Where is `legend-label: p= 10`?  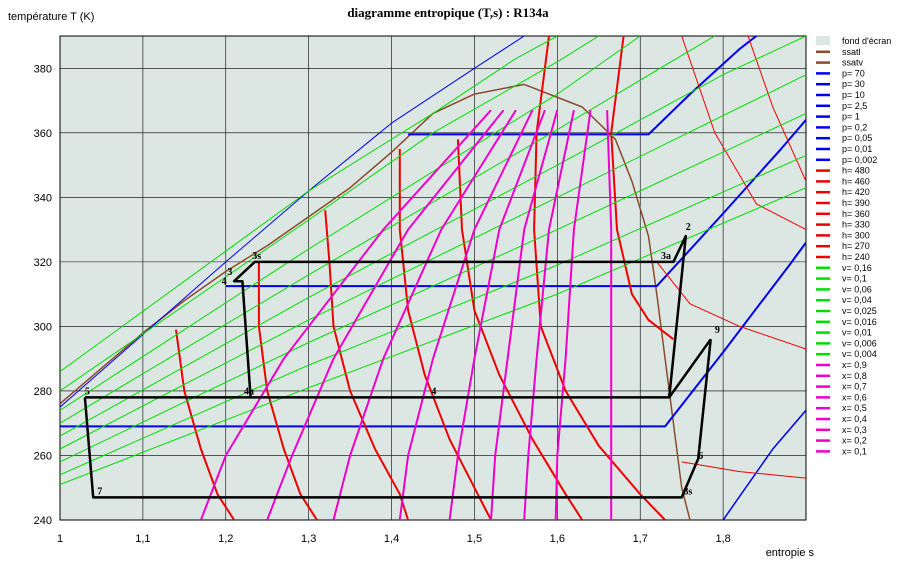 legend-label: p= 10 is located at coordinates (853, 95).